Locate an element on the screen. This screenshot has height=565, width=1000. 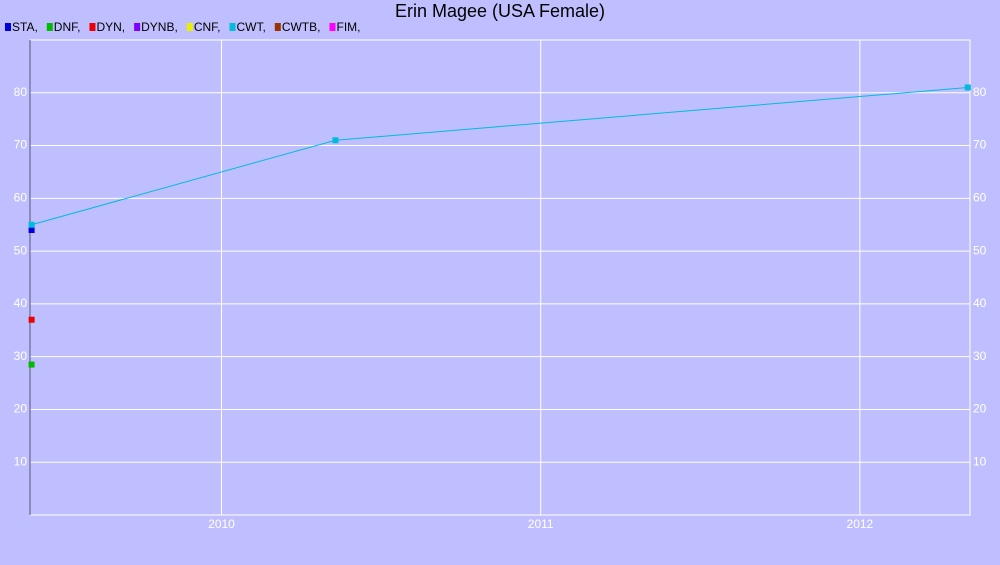
y2-tick-label: 20 is located at coordinates (980, 409).